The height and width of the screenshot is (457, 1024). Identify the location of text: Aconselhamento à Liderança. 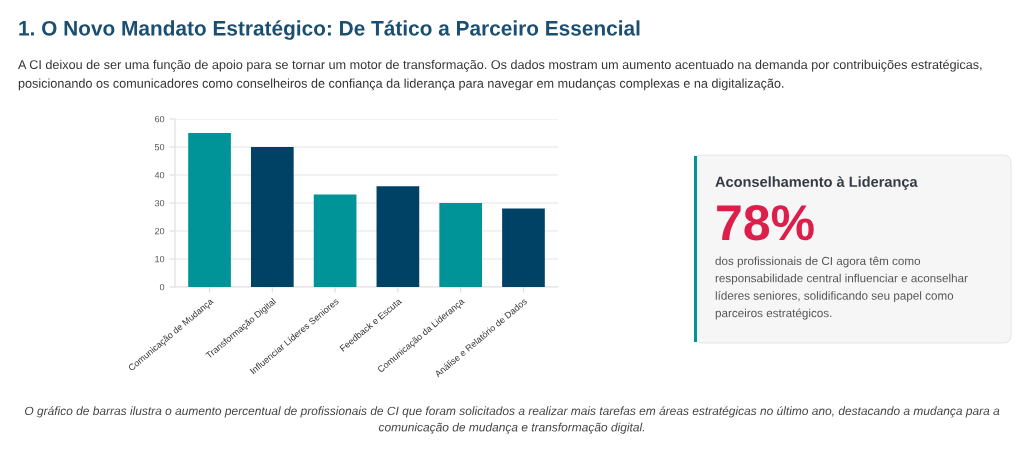
(816, 183).